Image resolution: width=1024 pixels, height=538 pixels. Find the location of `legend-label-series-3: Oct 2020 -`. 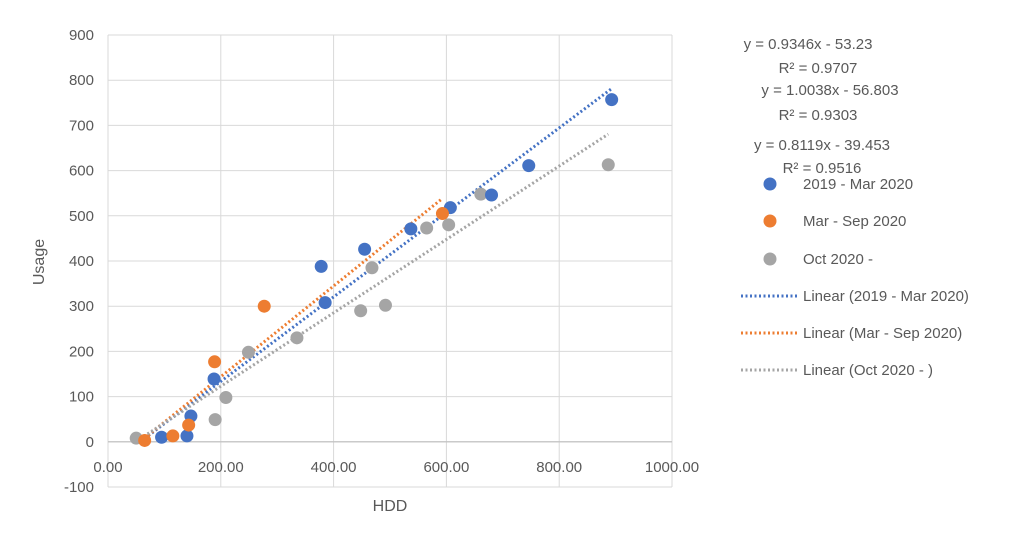

legend-label-series-3: Oct 2020 - is located at coordinates (838, 259).